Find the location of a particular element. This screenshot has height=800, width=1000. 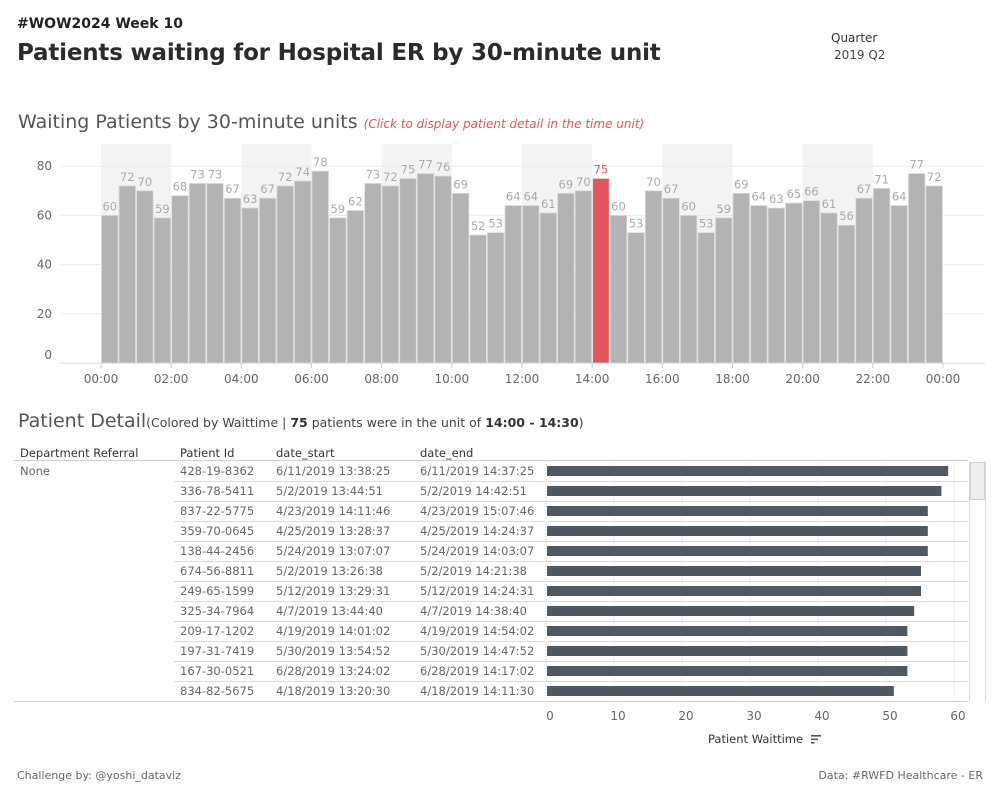

bar-data-label: 74 is located at coordinates (302, 172).